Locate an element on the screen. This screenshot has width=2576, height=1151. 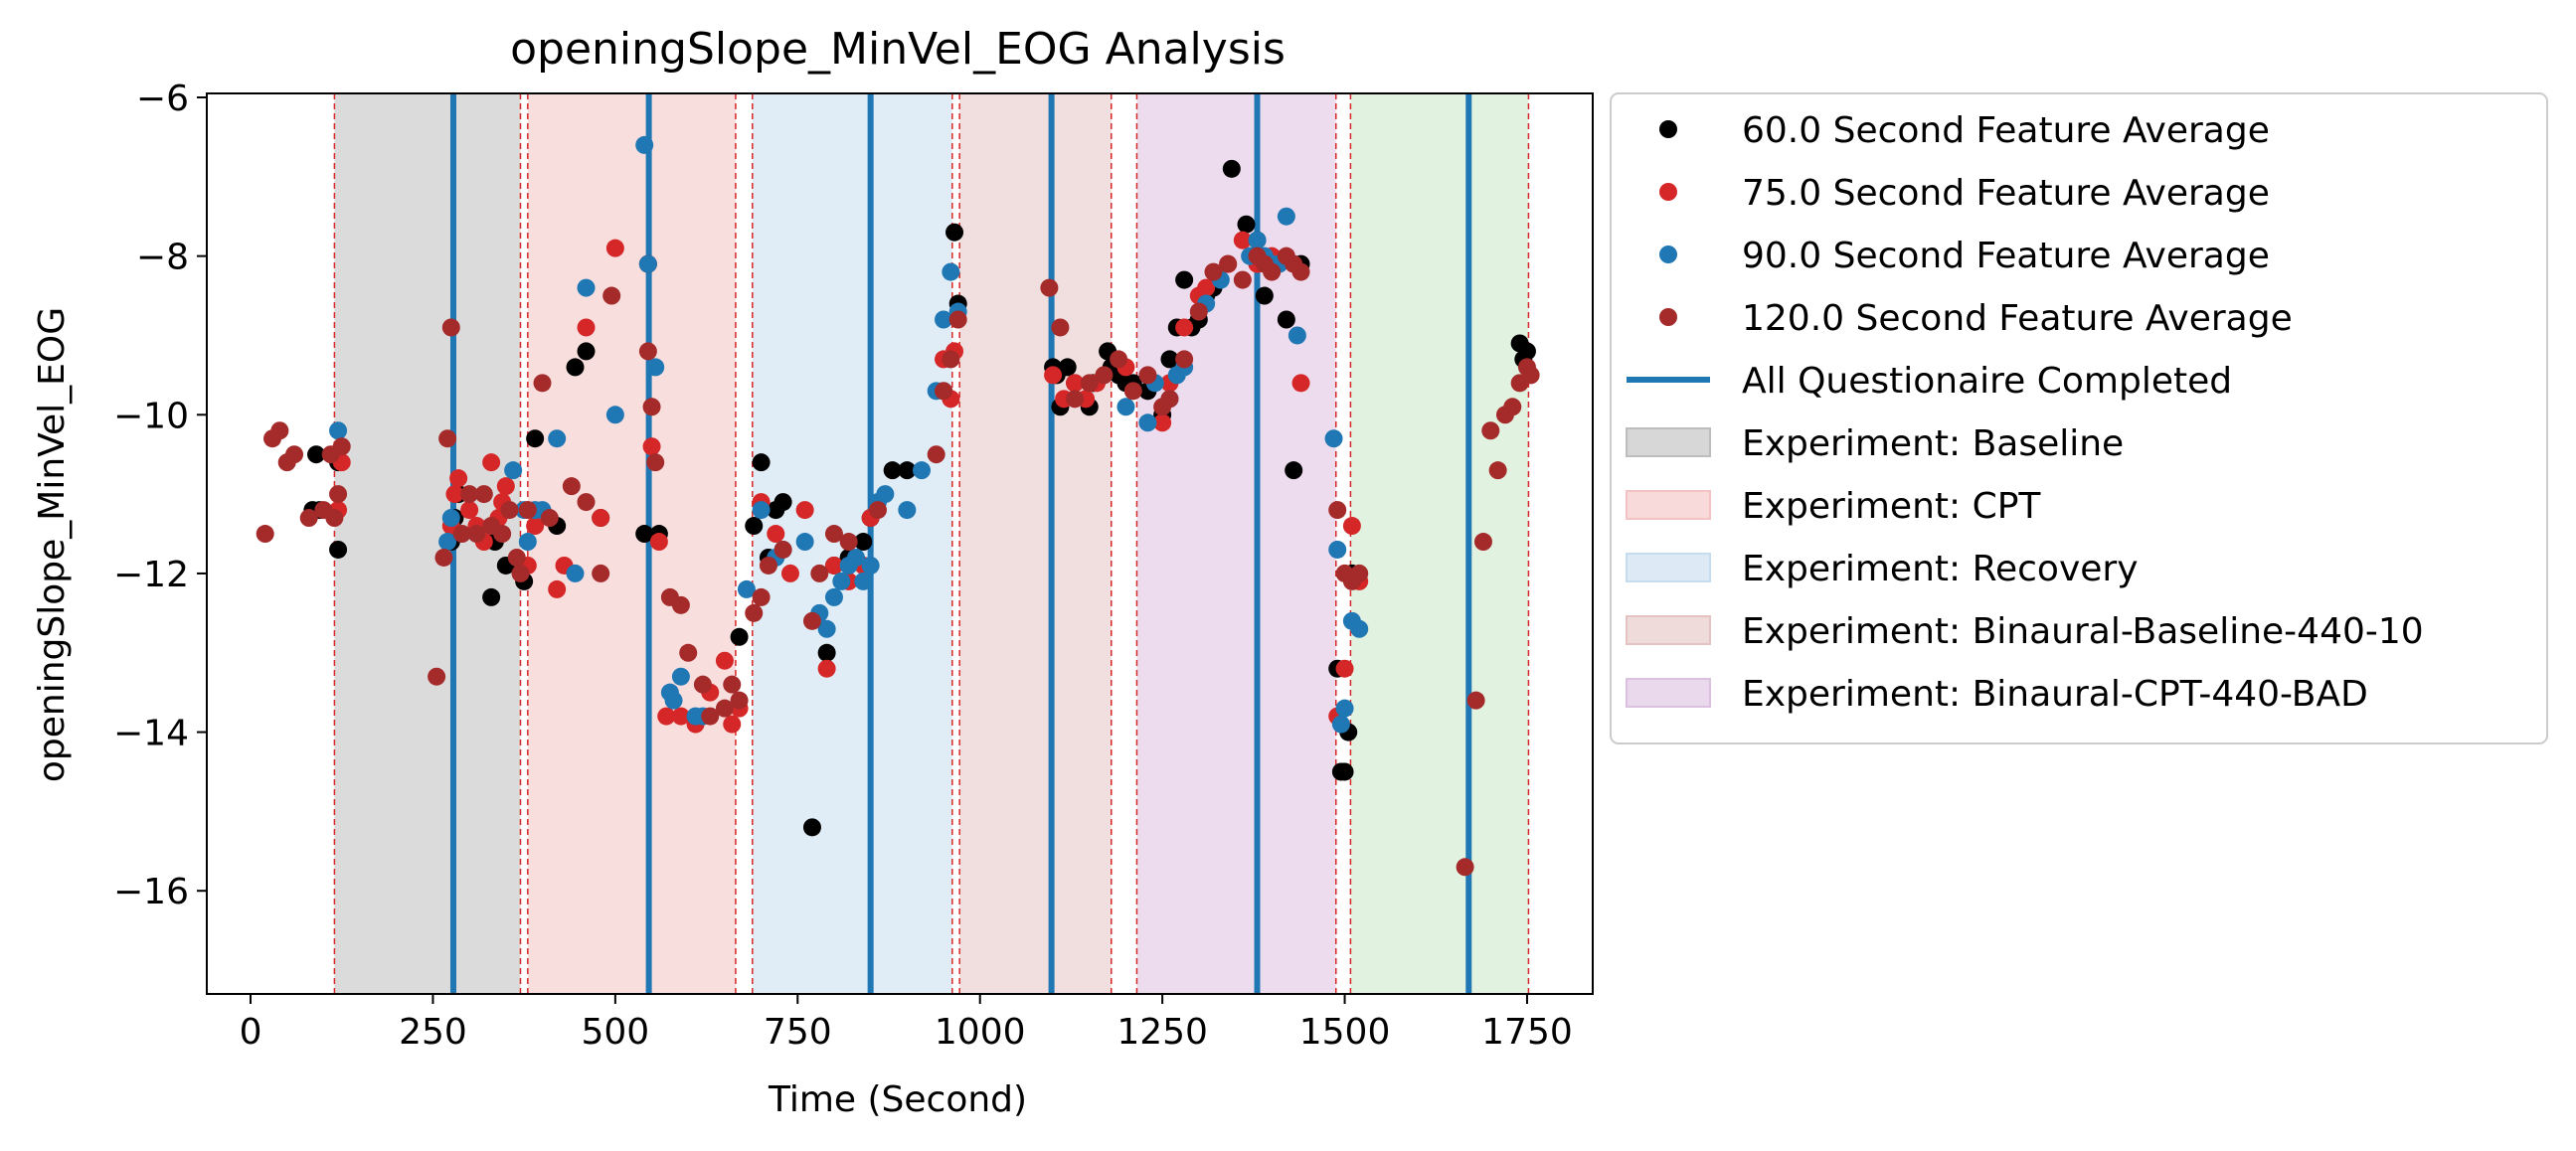
x-tick-label: 250 is located at coordinates (433, 1033).